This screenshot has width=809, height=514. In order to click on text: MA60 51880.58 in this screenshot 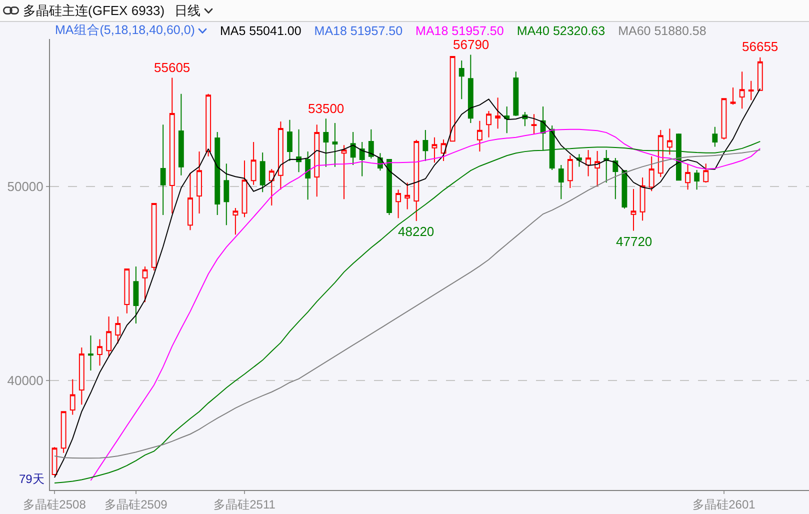, I will do `click(662, 31)`.